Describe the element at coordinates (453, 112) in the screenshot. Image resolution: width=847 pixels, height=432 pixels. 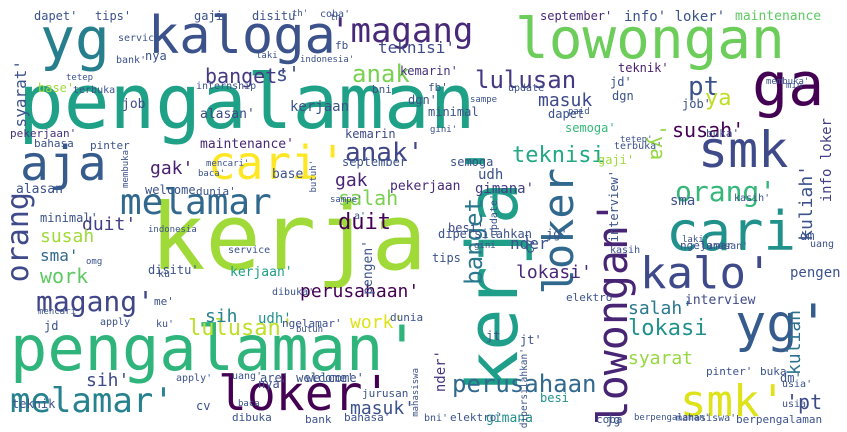
I see `word-minimal: minimal` at that location.